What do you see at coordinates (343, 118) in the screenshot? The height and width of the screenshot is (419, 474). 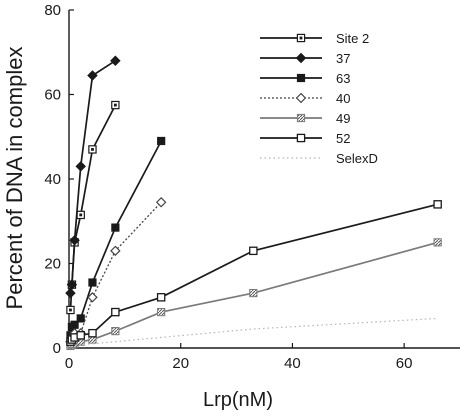 I see `legend-label: 49` at bounding box center [343, 118].